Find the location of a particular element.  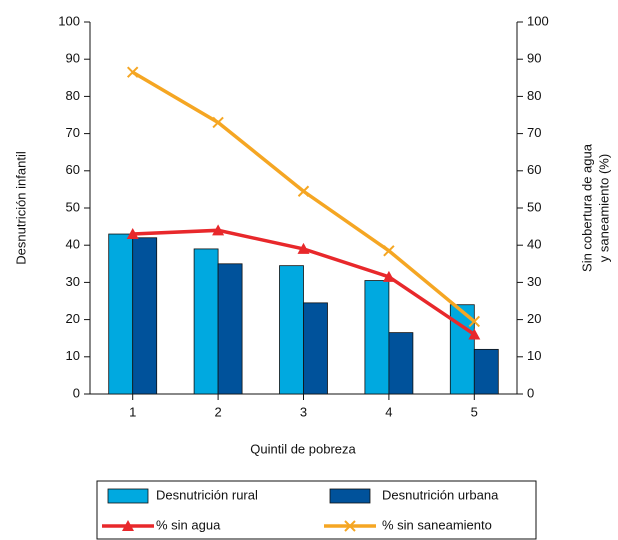

y-axis-label: Desnutrición infantil is located at coordinates (20, 208).